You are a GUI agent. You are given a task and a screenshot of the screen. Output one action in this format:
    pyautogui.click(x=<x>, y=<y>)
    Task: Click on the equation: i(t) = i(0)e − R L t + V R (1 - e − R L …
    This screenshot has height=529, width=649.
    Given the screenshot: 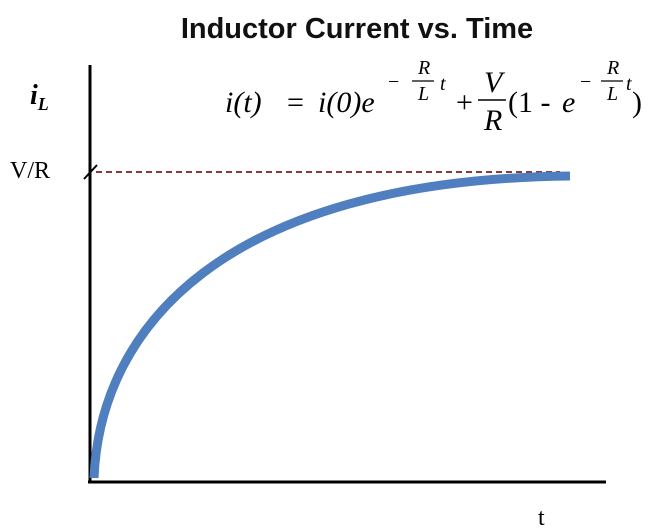 What is the action you would take?
    pyautogui.click(x=433, y=97)
    